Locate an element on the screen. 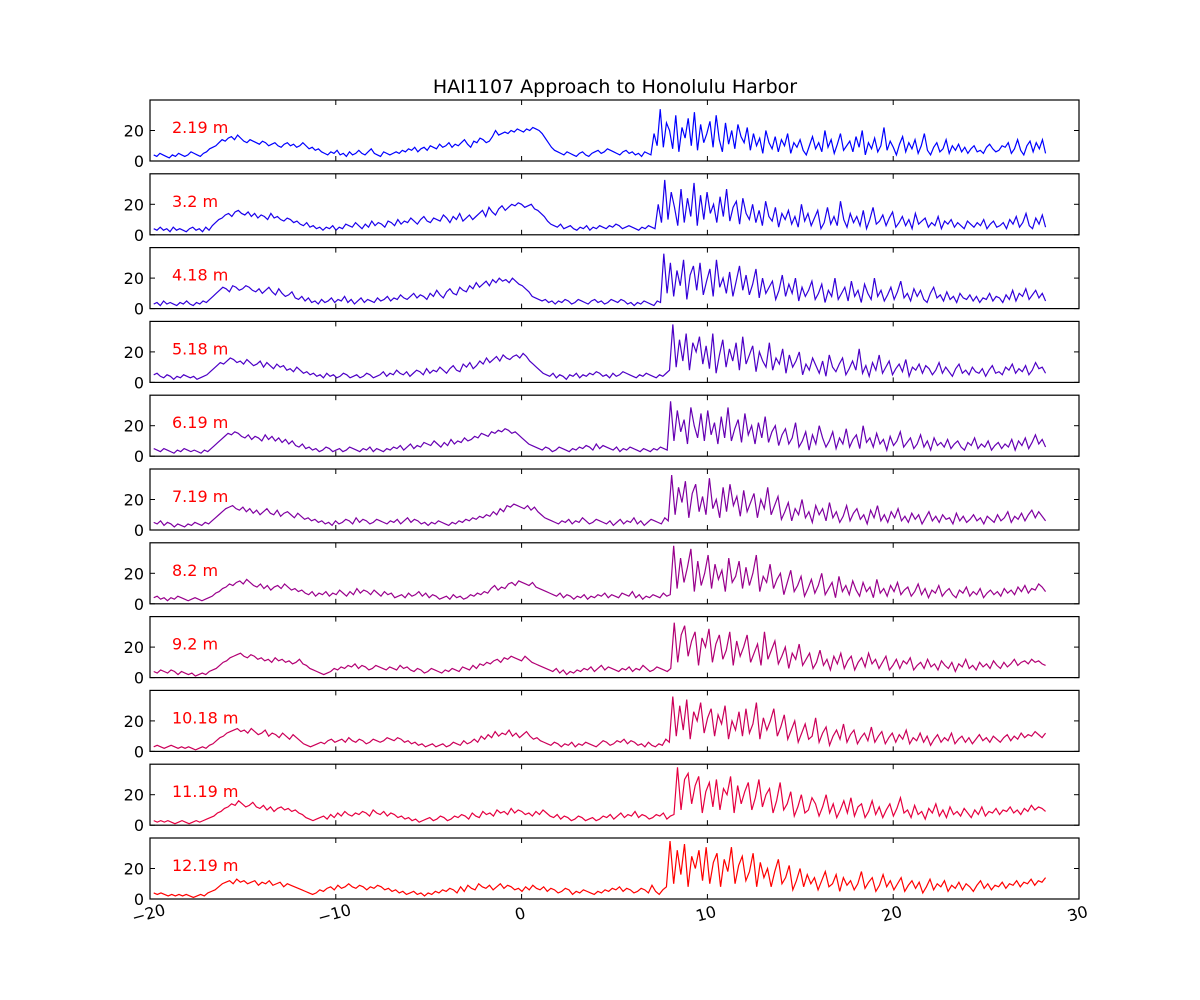 The height and width of the screenshot is (1000, 1200). panel-8: 0 20 9.2 m is located at coordinates (602, 651).